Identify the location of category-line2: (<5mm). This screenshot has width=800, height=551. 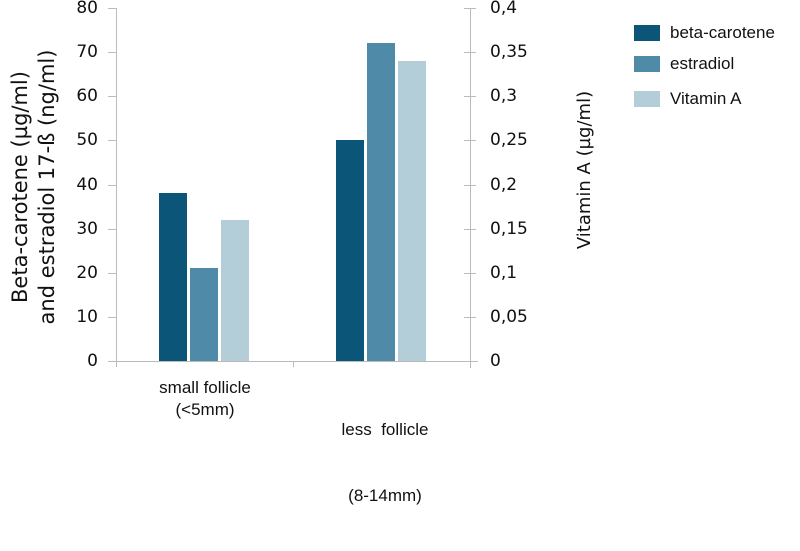
(205, 409).